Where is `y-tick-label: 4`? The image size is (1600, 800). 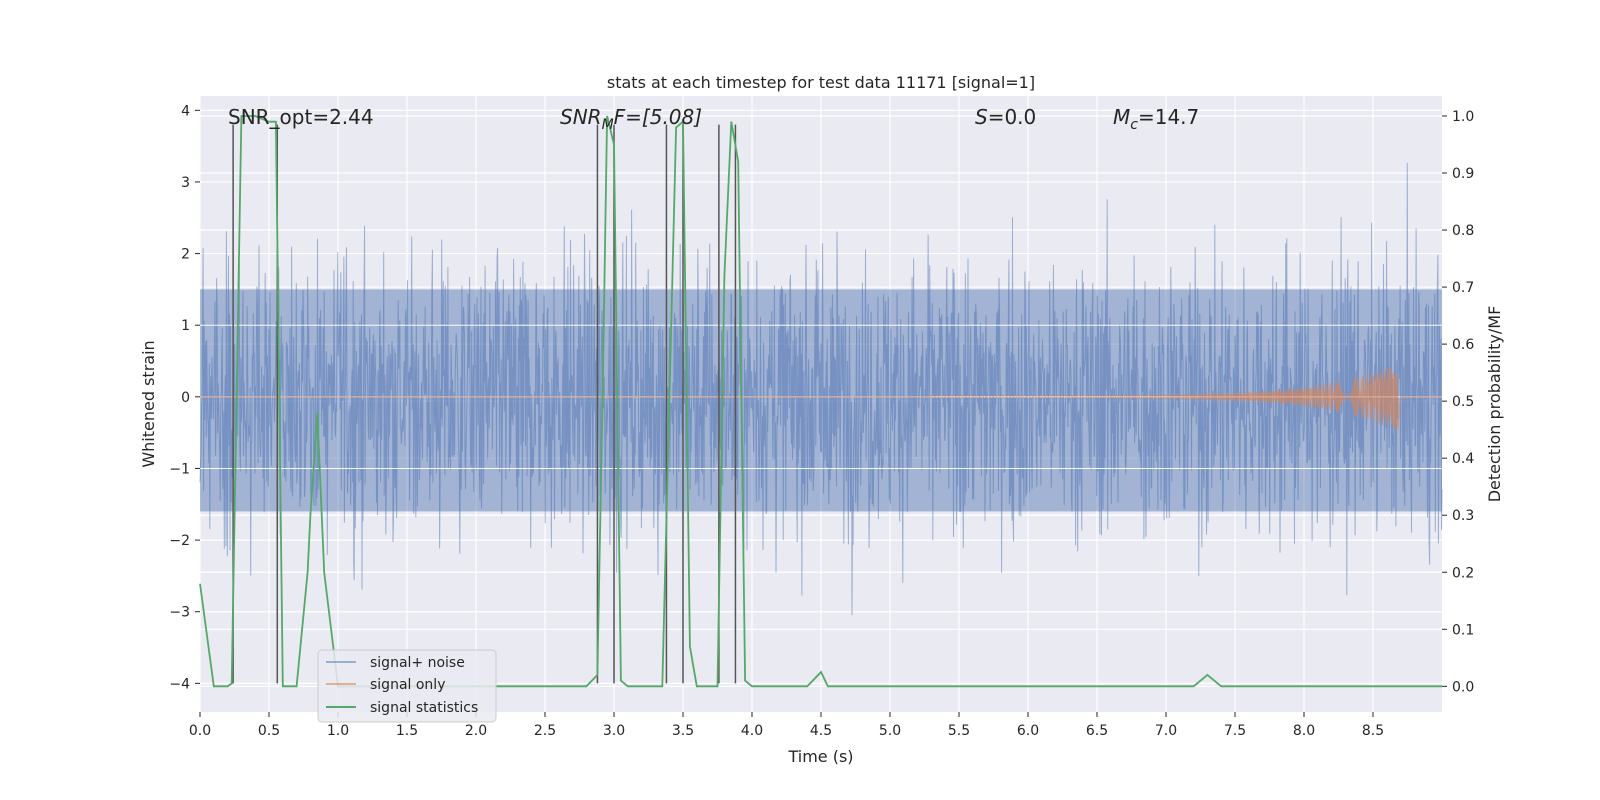
y-tick-label: 4 is located at coordinates (185, 111).